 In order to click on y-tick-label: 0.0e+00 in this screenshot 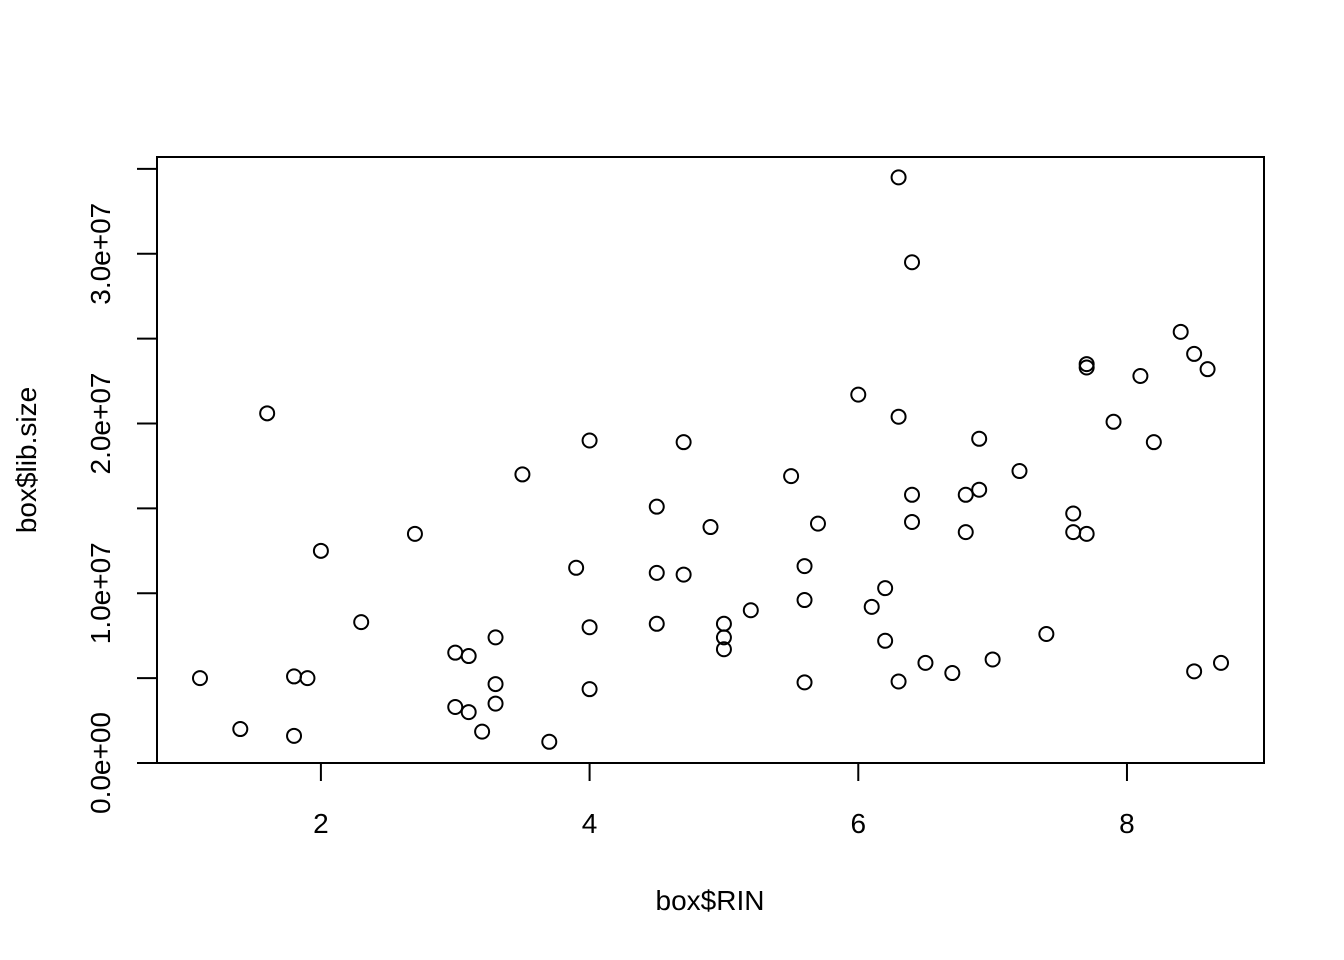, I will do `click(100, 763)`.